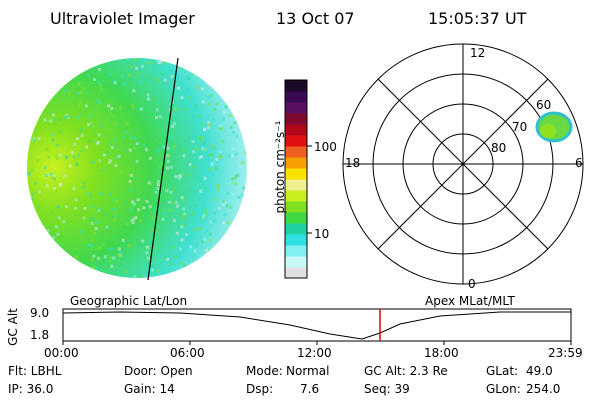 This screenshot has width=600, height=400. Describe the element at coordinates (387, 389) in the screenshot. I see `info-seq: Seq: 39` at that location.